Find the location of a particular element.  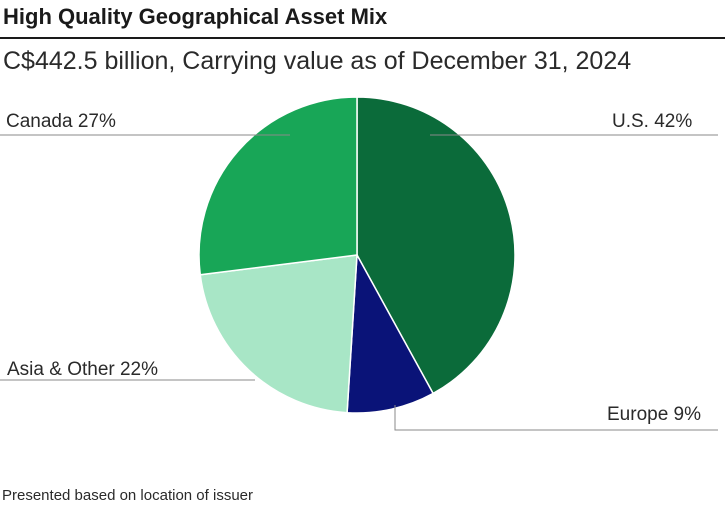

chart-title: High Quality Geographical Asset Mix is located at coordinates (195, 16).